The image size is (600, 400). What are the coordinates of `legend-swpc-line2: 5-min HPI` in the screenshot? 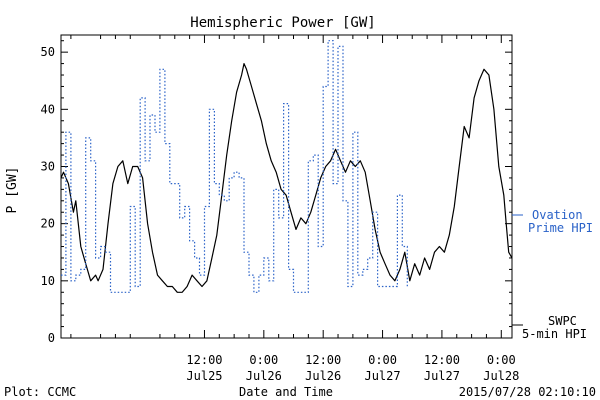 It's located at (554, 334).